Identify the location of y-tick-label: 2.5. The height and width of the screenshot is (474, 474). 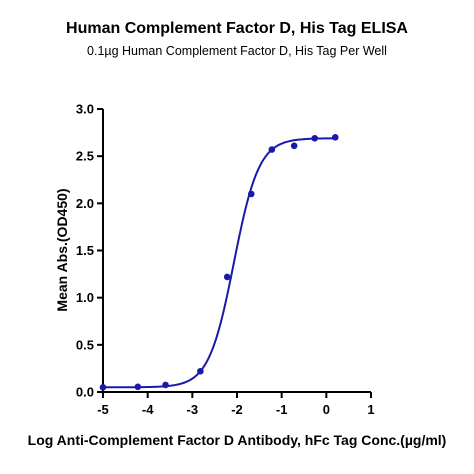
(85, 156).